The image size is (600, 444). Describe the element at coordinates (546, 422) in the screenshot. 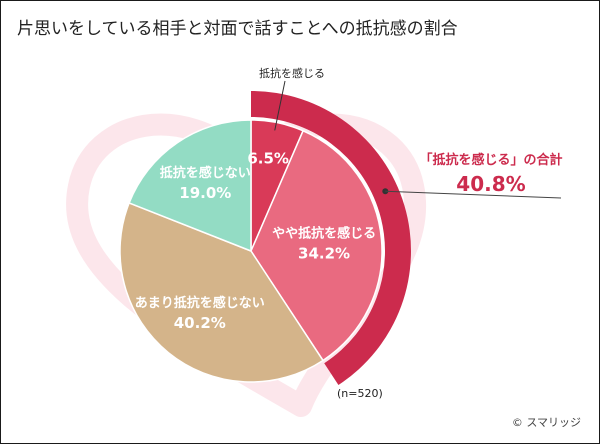

I see `copyright-credit: © スマリッジ` at that location.